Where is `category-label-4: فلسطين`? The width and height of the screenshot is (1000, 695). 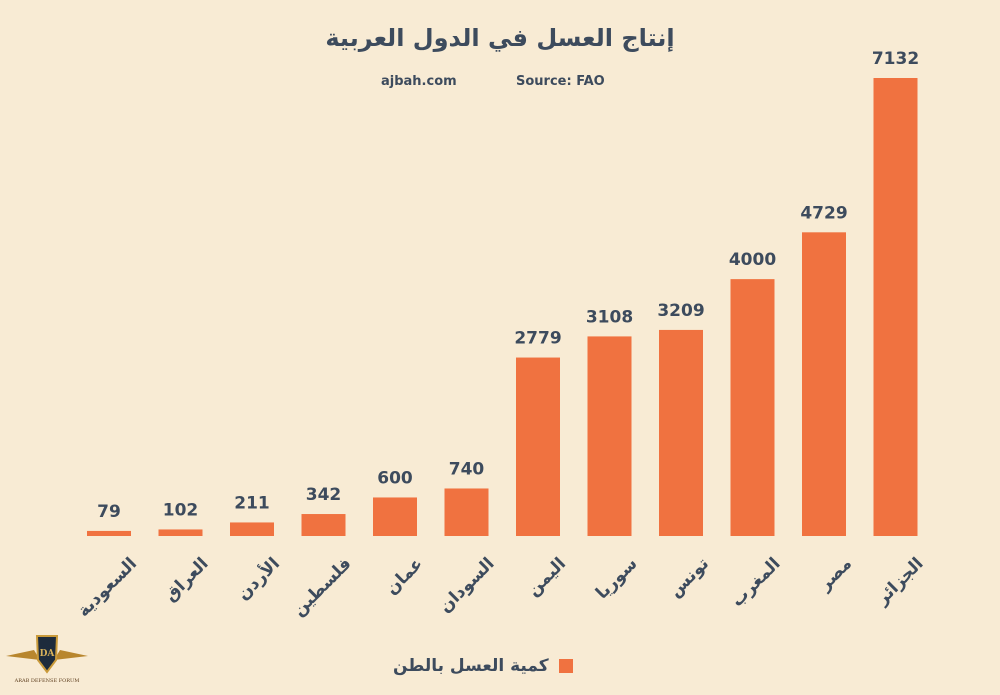
category-label-4: فلسطين is located at coordinates (322, 587).